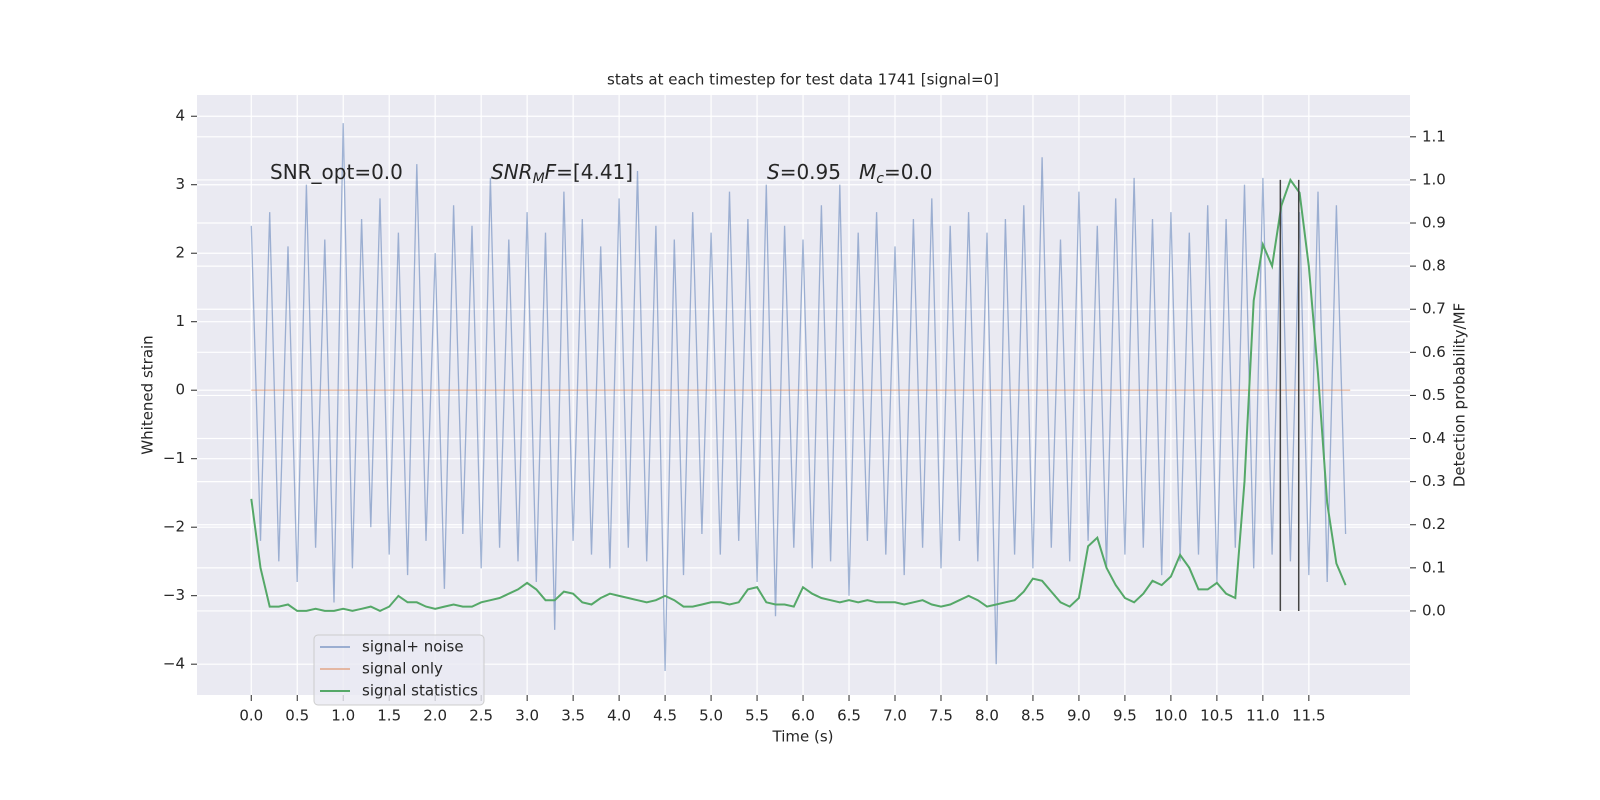  I want to click on x-tick-label: 4.5, so click(665, 716).